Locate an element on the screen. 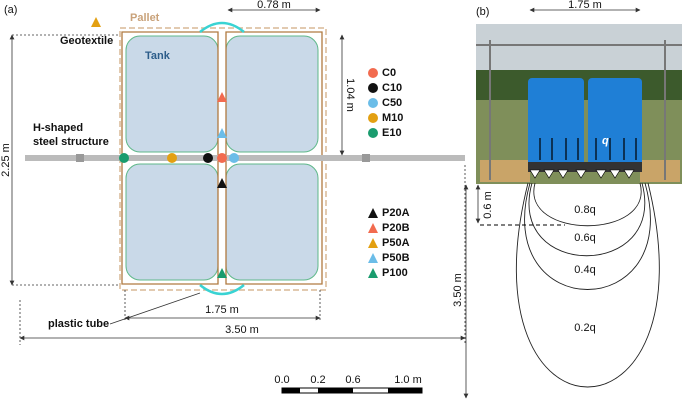 The width and height of the screenshot is (685, 402). panel-label: (a) is located at coordinates (10, 10).